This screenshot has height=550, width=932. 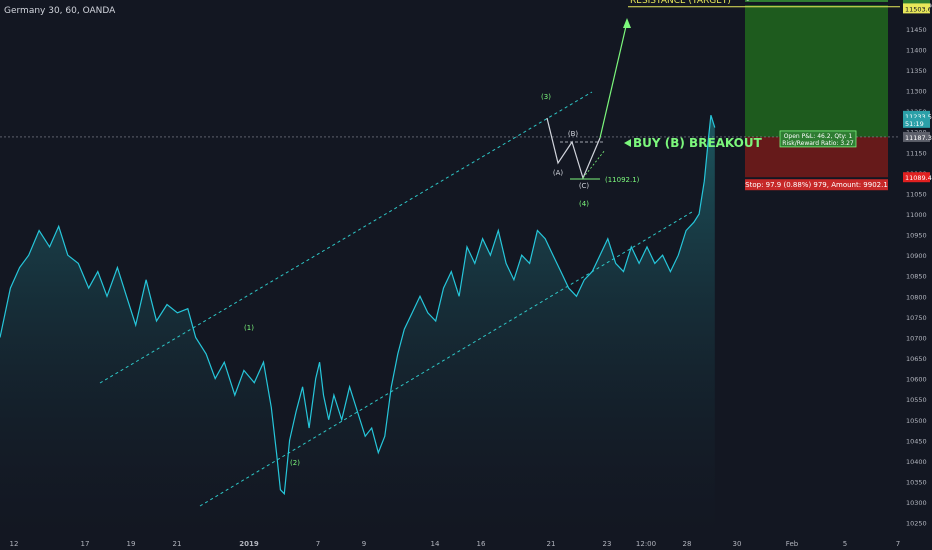 What do you see at coordinates (818, 143) in the screenshot?
I see `pnl-line2: Risk/Reward Ratio: 3.27` at bounding box center [818, 143].